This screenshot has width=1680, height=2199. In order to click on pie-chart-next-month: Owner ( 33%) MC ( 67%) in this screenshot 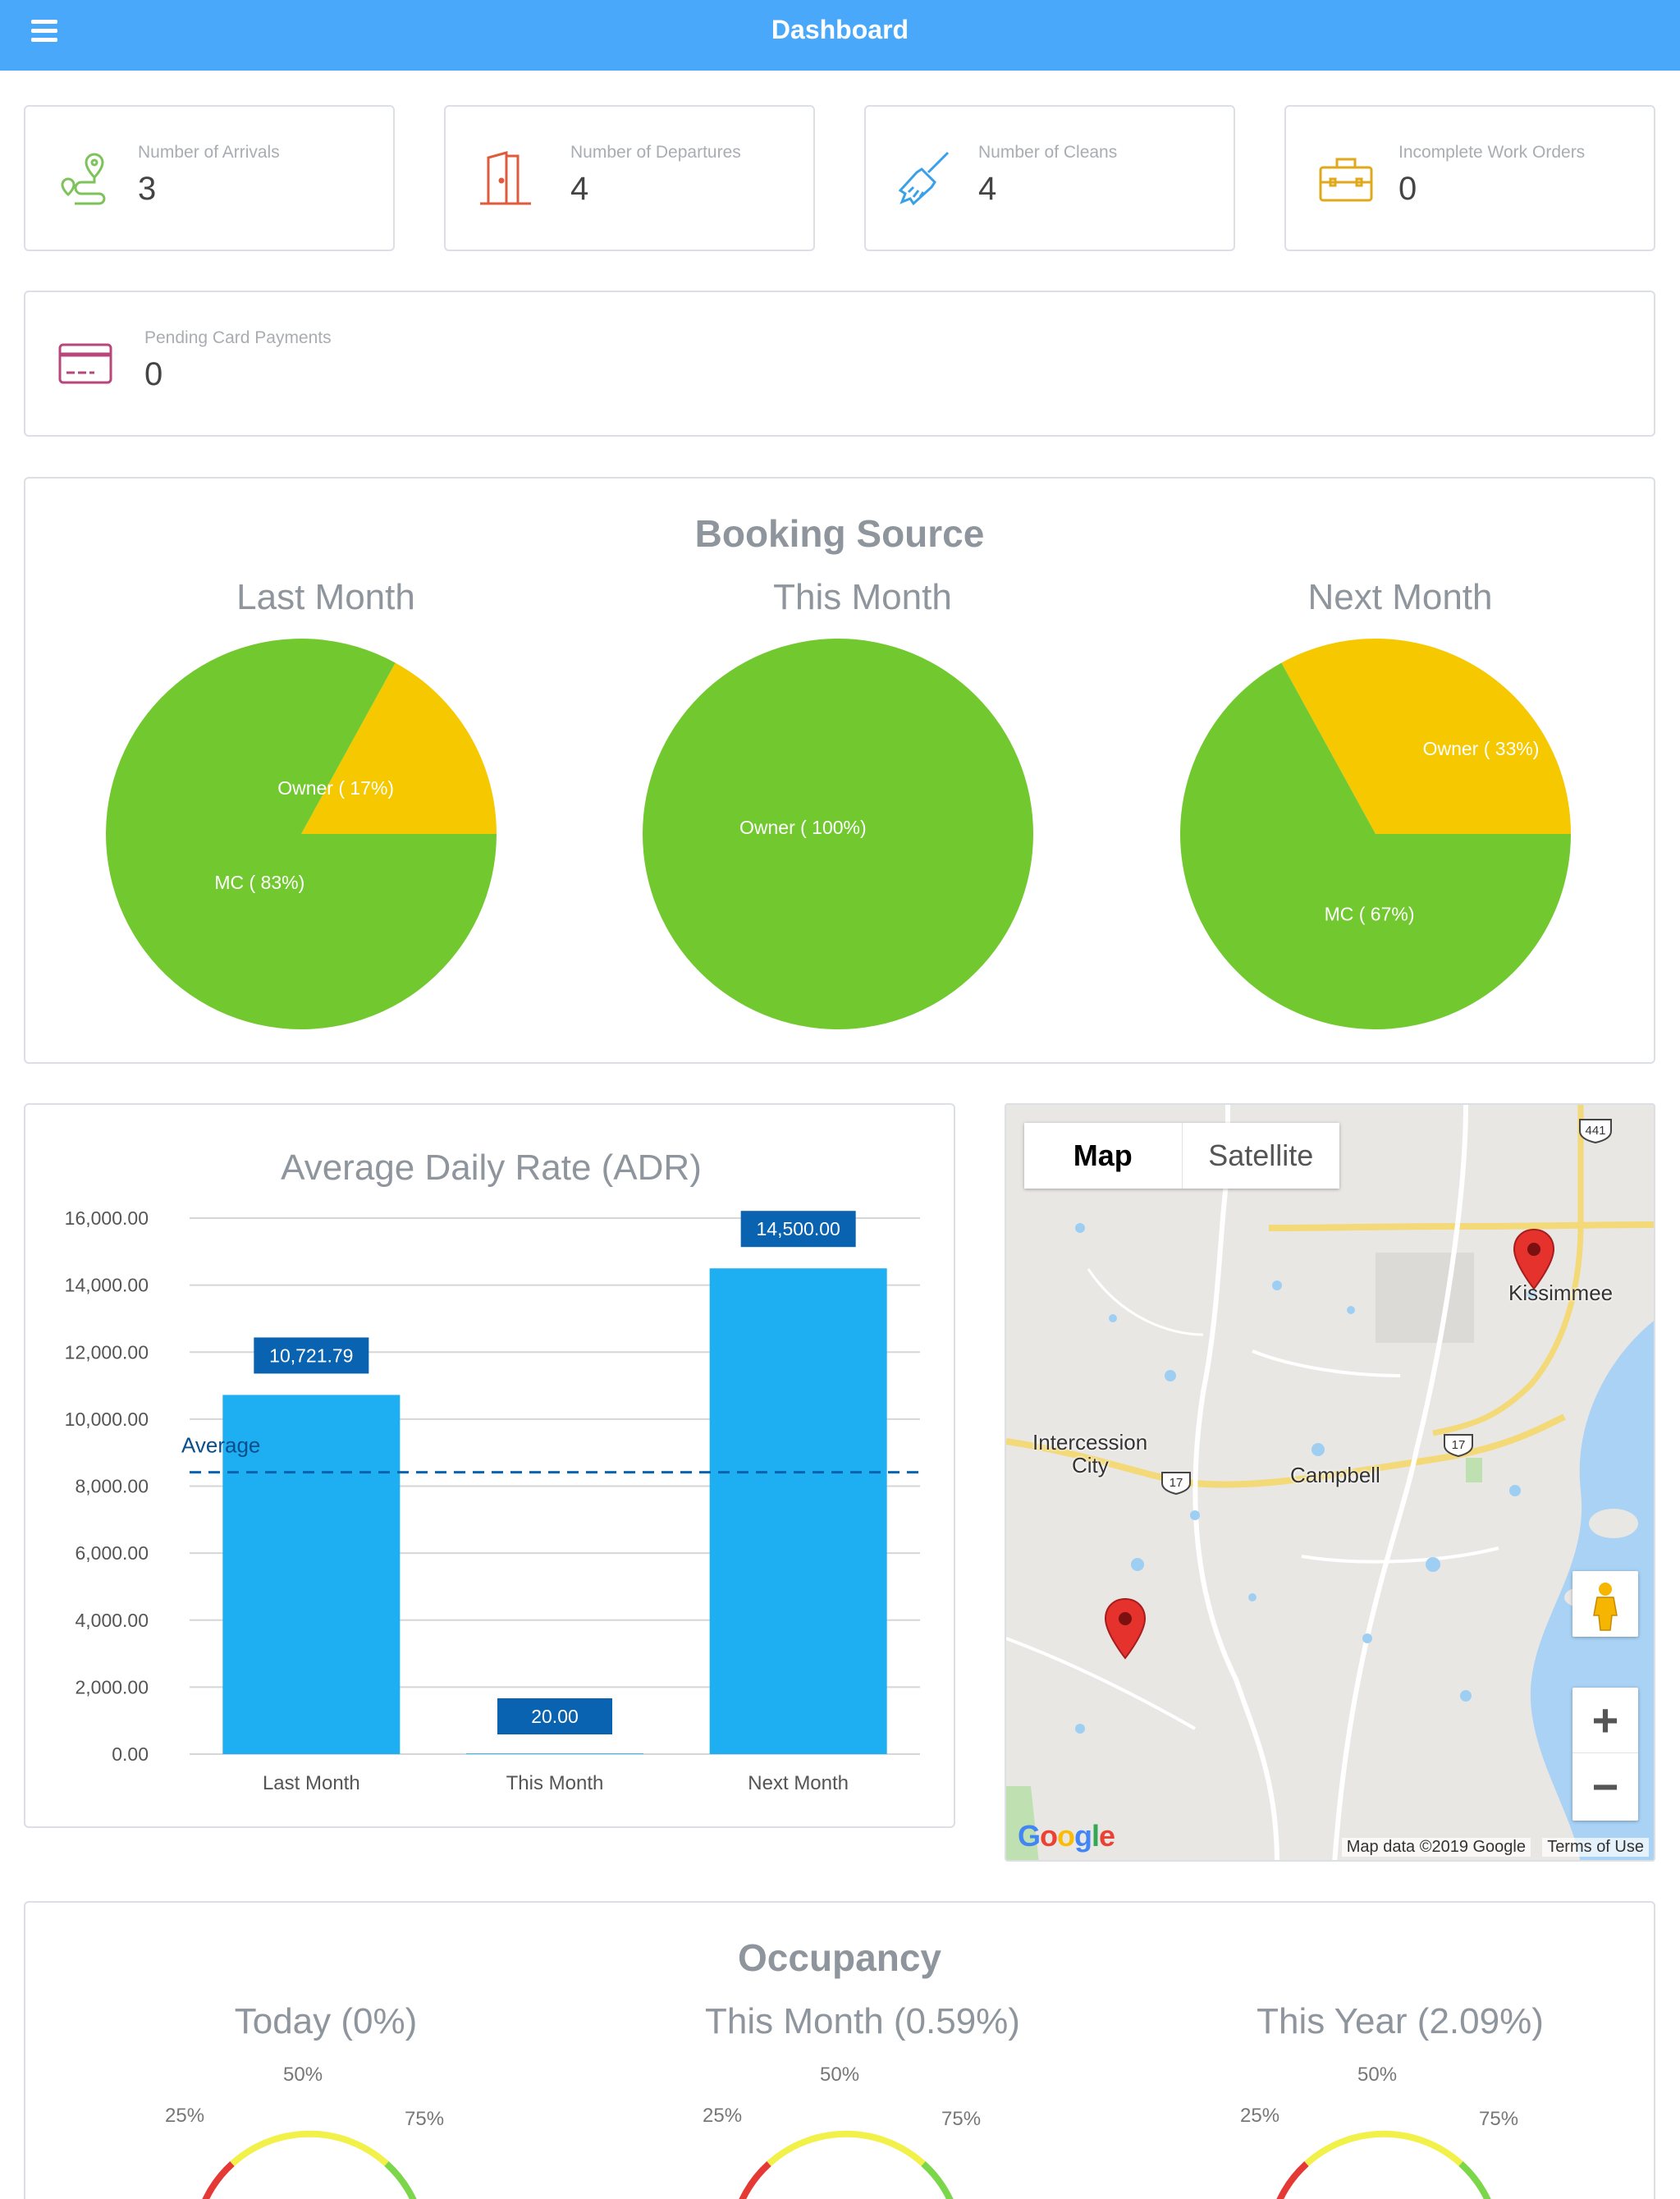, I will do `click(1375, 834)`.